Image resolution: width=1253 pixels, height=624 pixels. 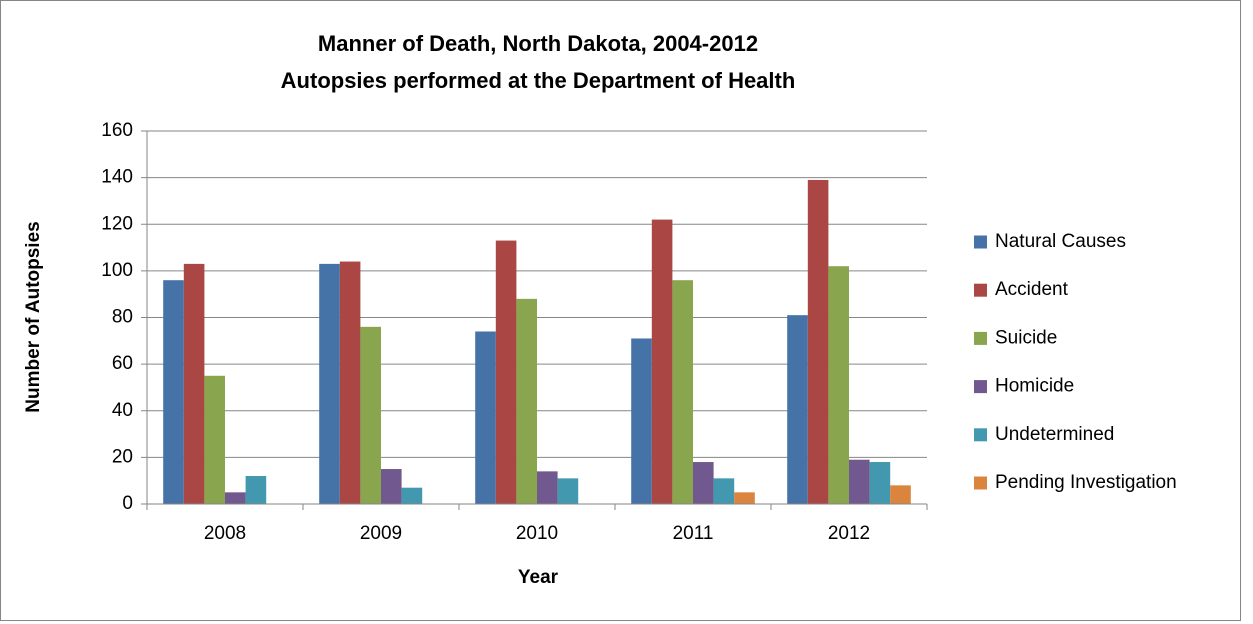 I want to click on x-tick-label: 2008, so click(x=225, y=533).